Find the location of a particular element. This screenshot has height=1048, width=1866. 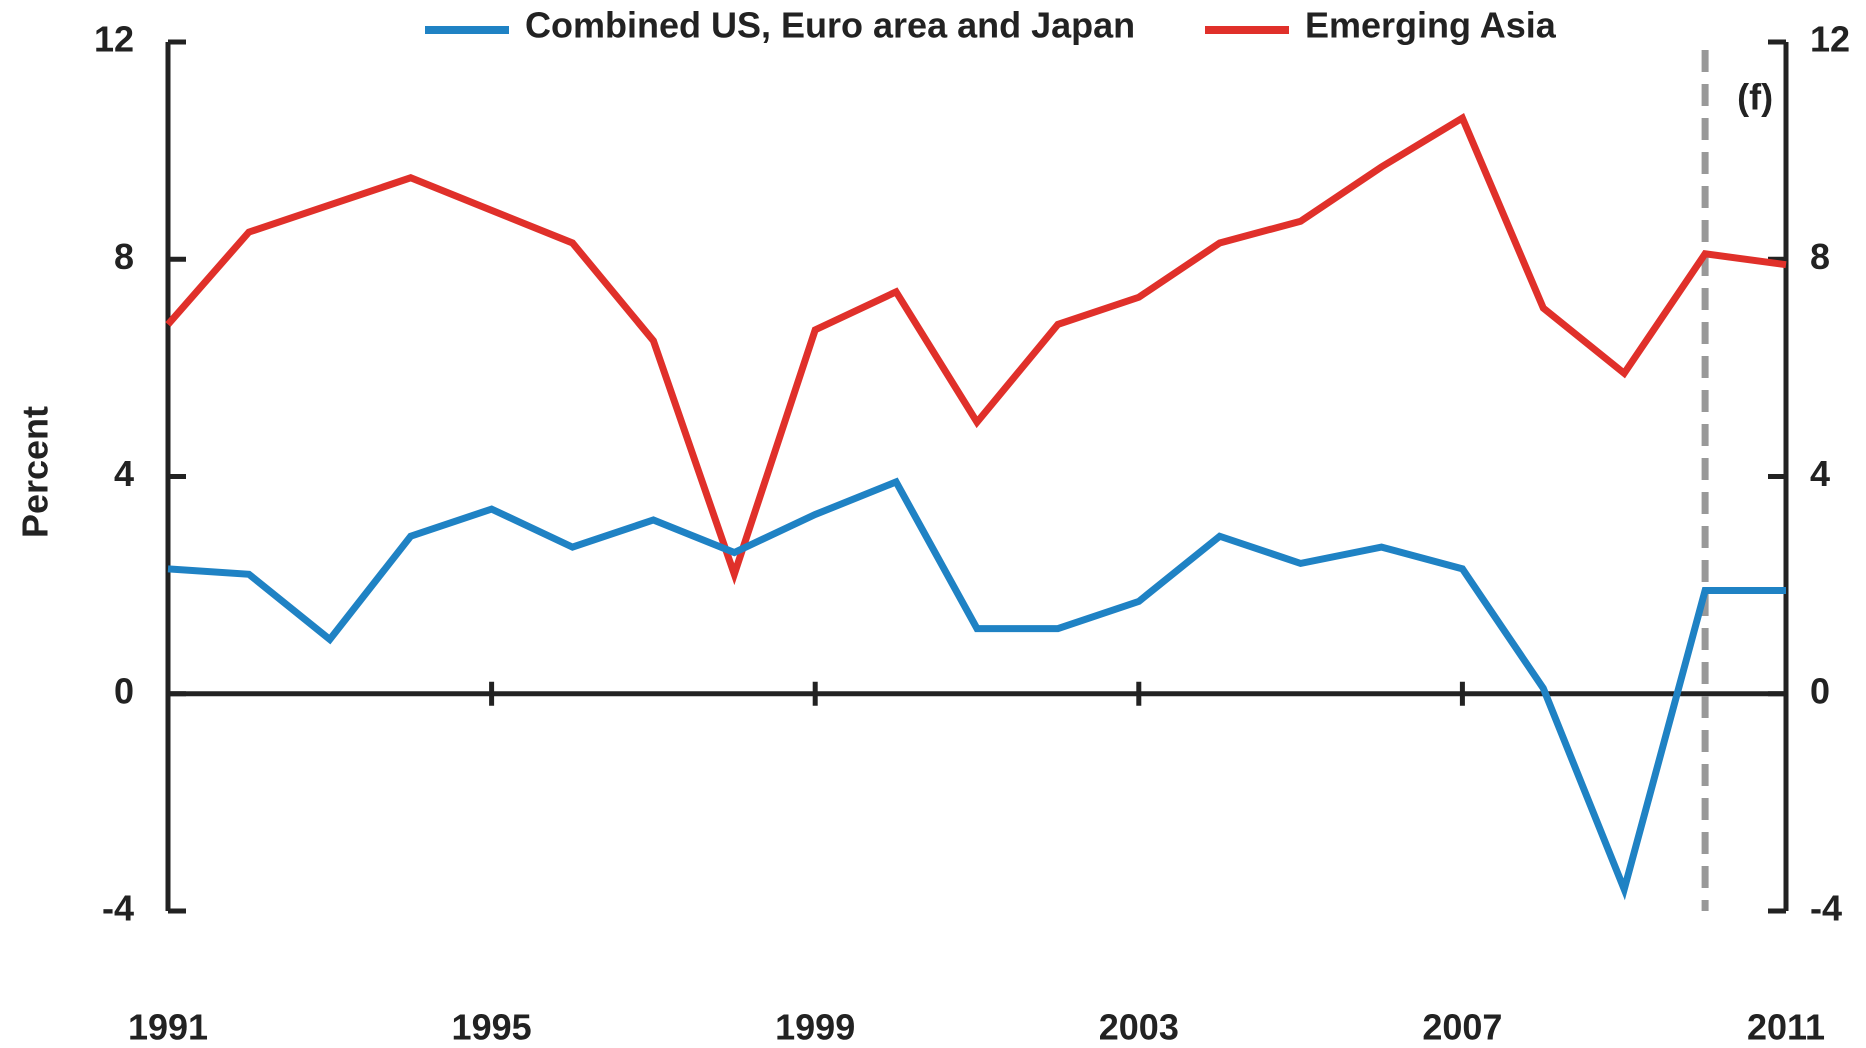

y-tick-label: 0 is located at coordinates (124, 690).